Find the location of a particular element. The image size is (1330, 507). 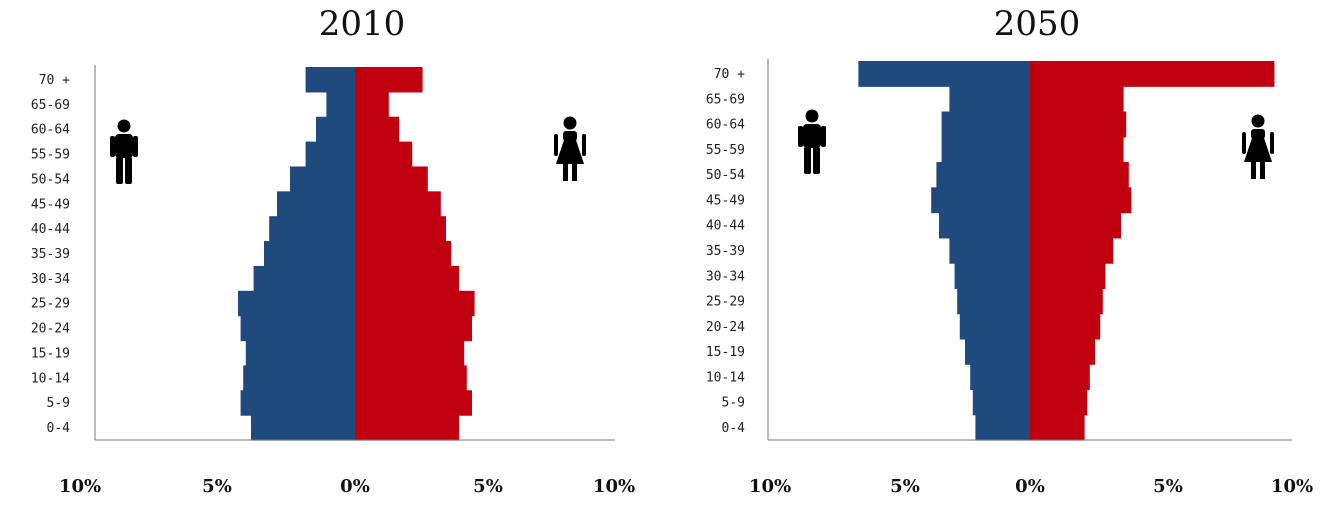

p2010-category-label: 55-59 is located at coordinates (50, 155).